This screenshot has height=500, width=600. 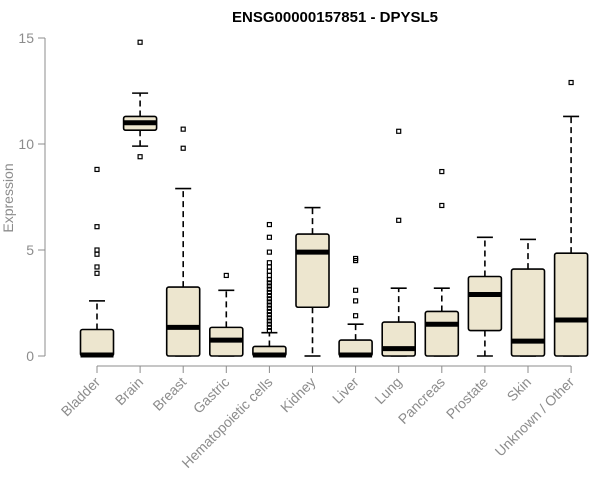 What do you see at coordinates (298, 395) in the screenshot?
I see `x-tick-label: Kidney` at bounding box center [298, 395].